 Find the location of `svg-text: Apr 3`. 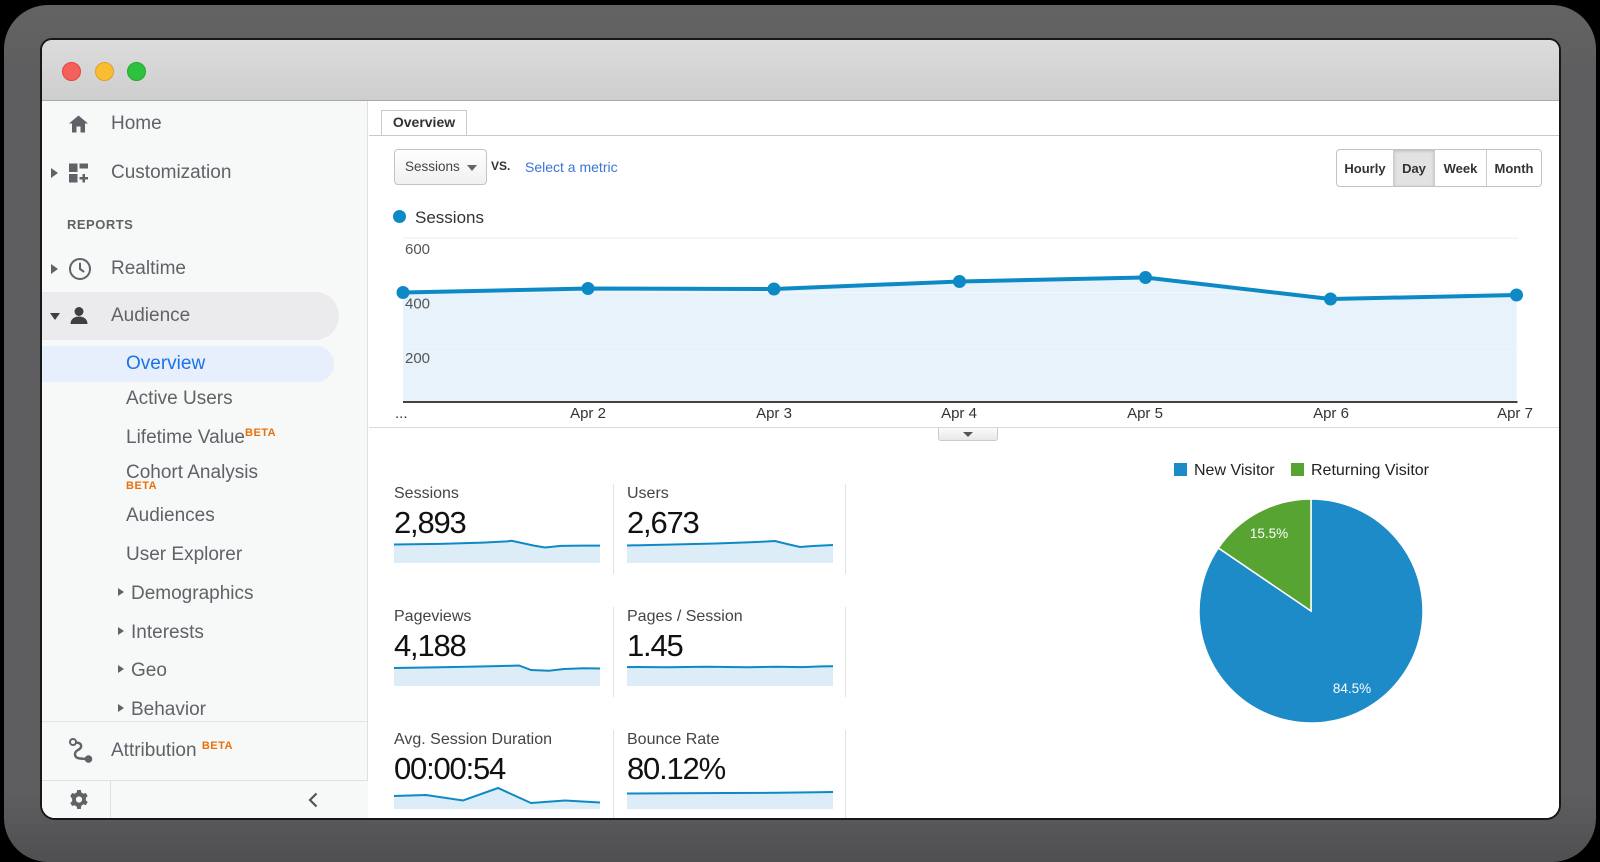

svg-text: Apr 3 is located at coordinates (774, 413).